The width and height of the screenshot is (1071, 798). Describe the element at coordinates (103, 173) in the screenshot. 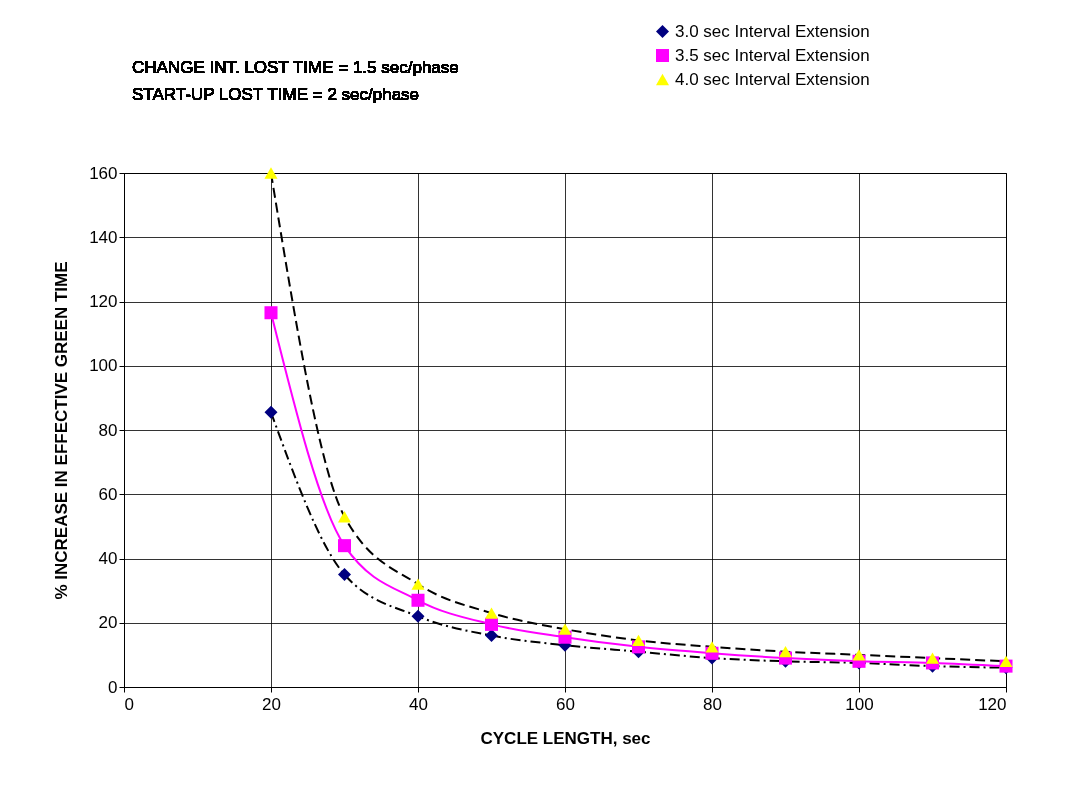

I see `y-tick-label: 160` at that location.